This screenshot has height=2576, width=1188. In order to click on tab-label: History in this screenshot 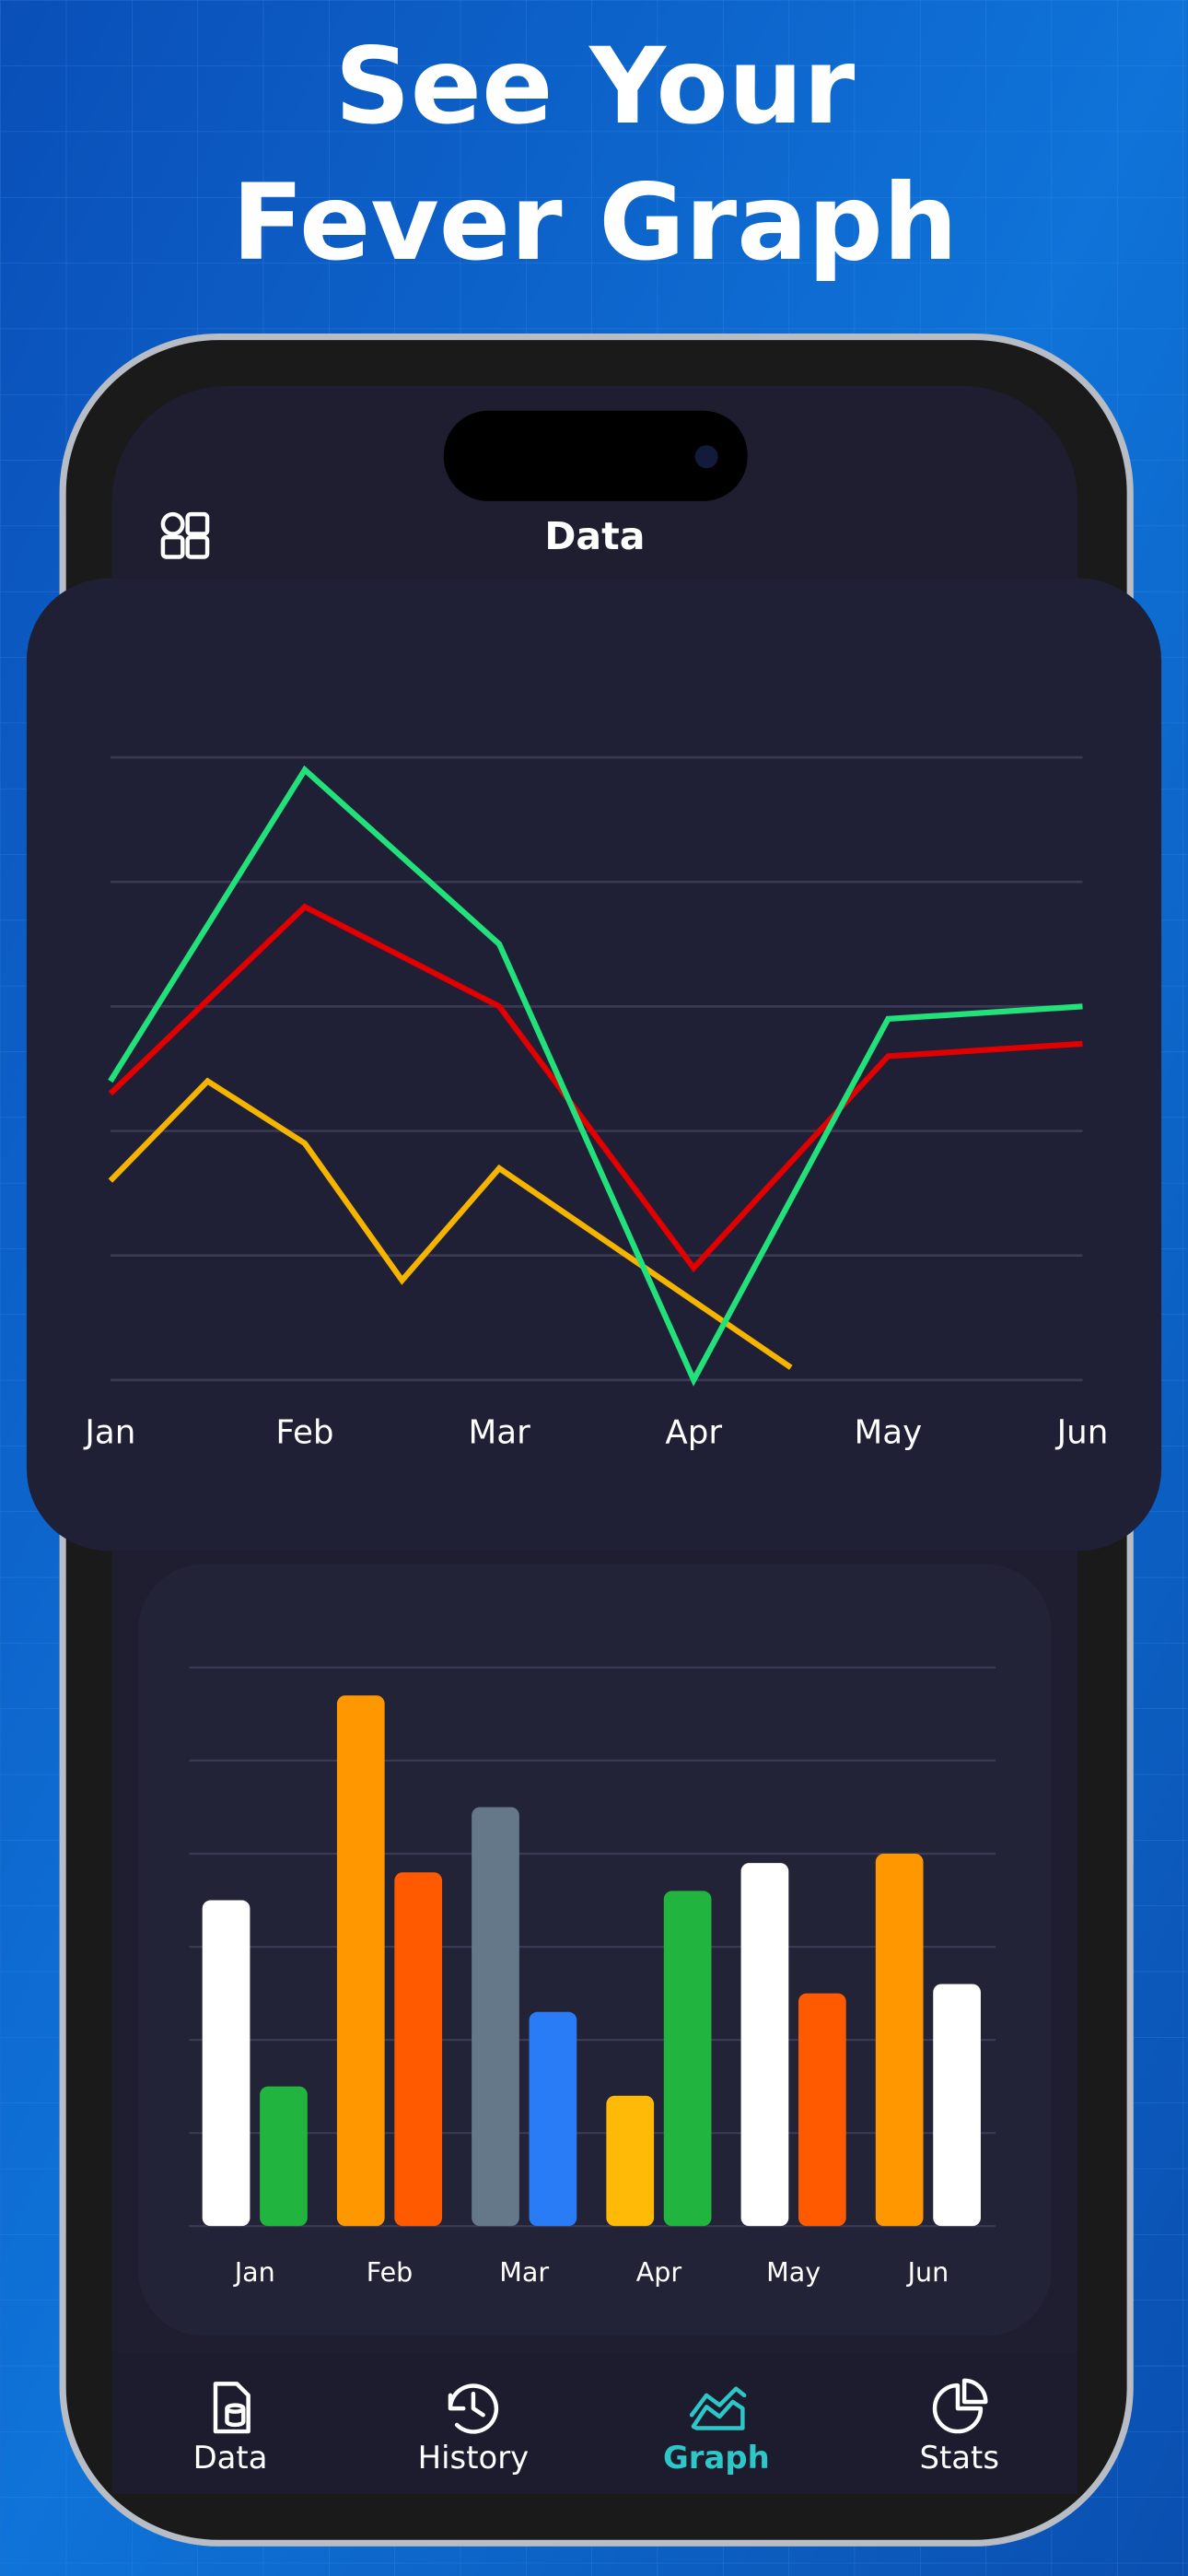, I will do `click(474, 2458)`.